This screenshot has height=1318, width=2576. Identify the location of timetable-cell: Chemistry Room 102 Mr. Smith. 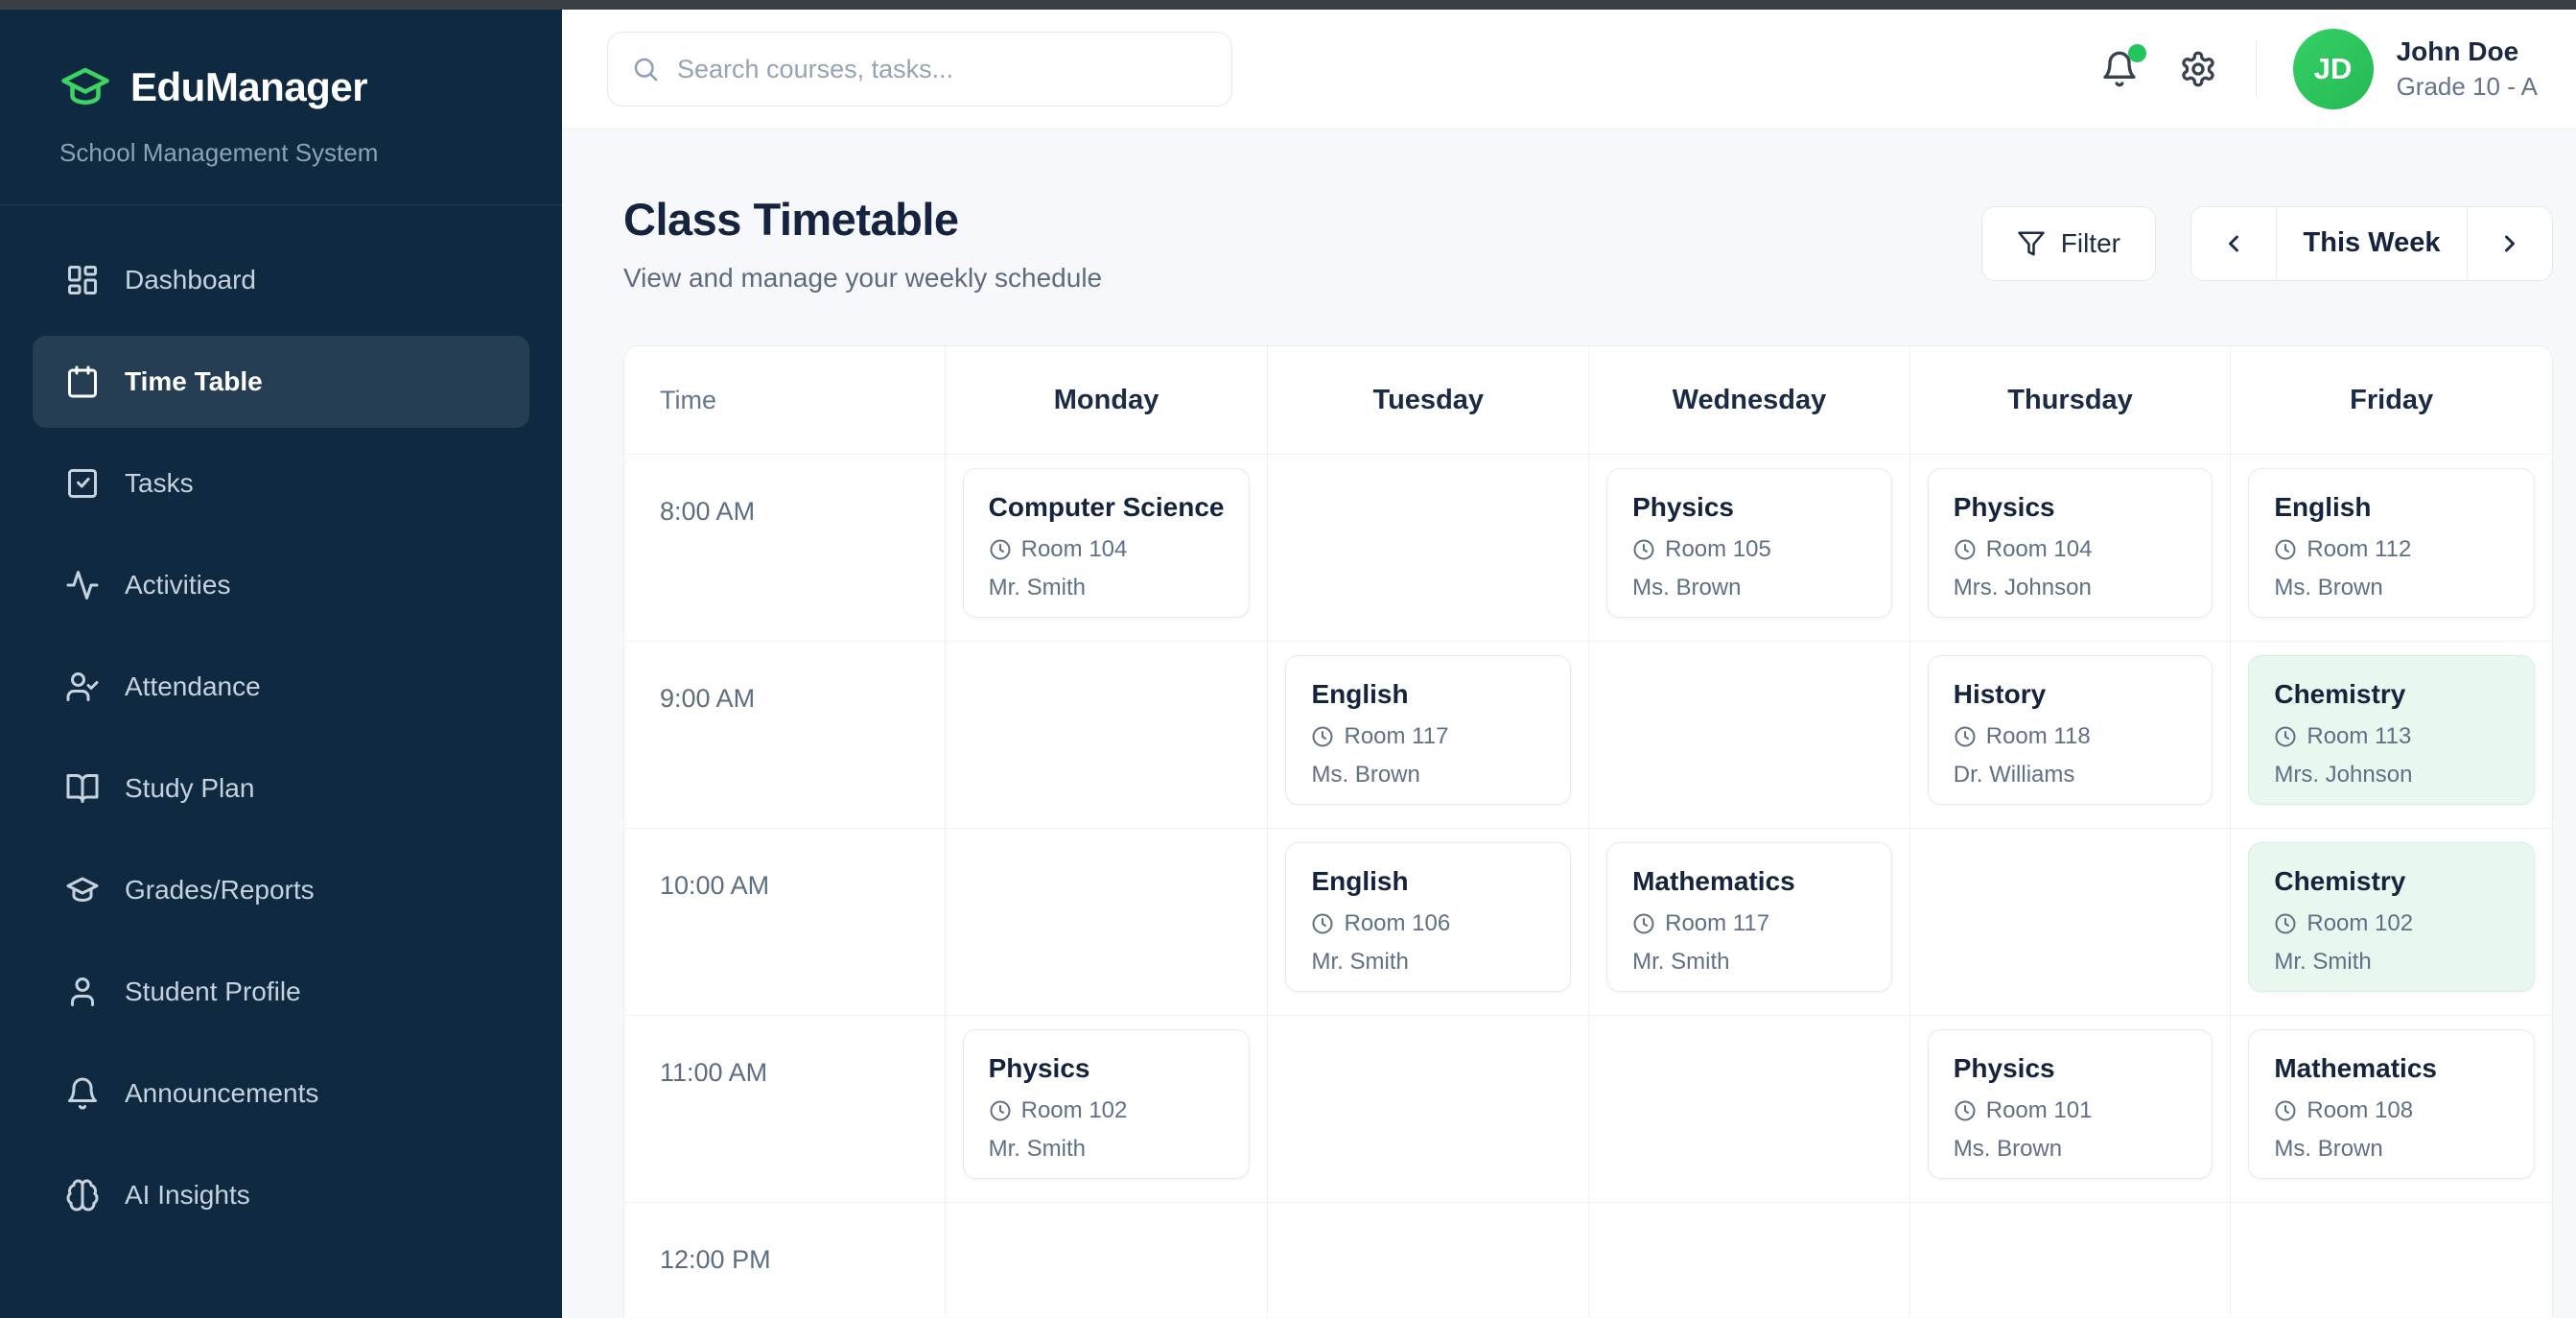
(2391, 922).